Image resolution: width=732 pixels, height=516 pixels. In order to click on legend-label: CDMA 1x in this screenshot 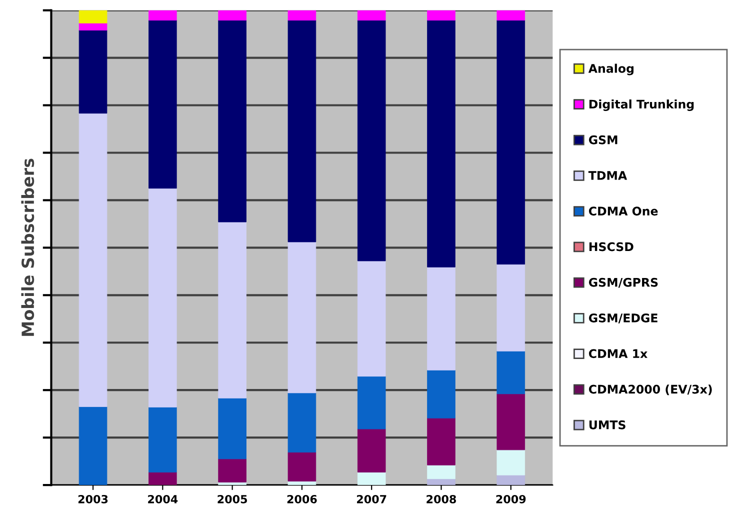, I will do `click(618, 353)`.